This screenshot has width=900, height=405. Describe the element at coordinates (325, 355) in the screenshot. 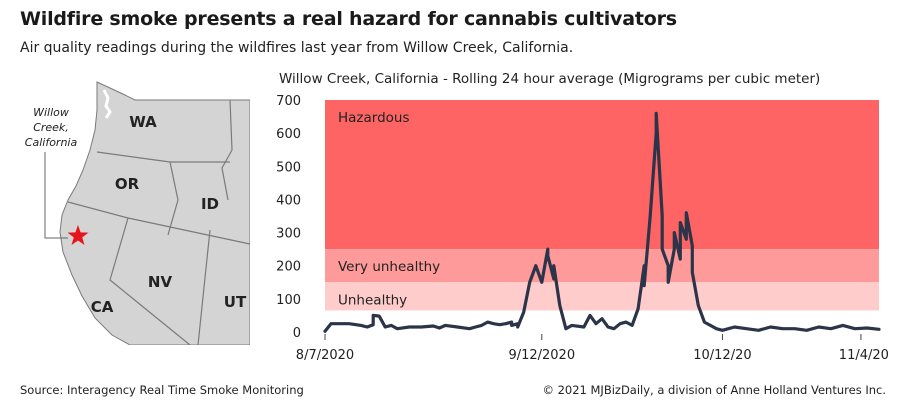

I see `x-tick-label: 8/7/2020` at that location.